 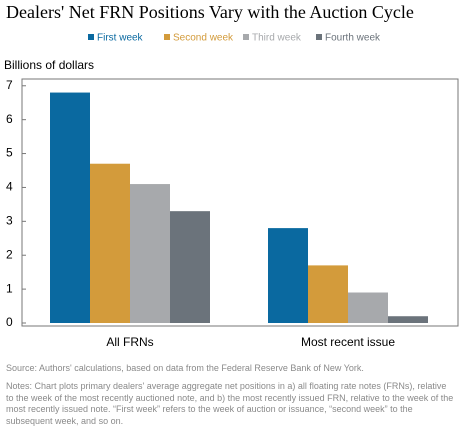 I want to click on legend-label: Fourth week, so click(x=353, y=38).